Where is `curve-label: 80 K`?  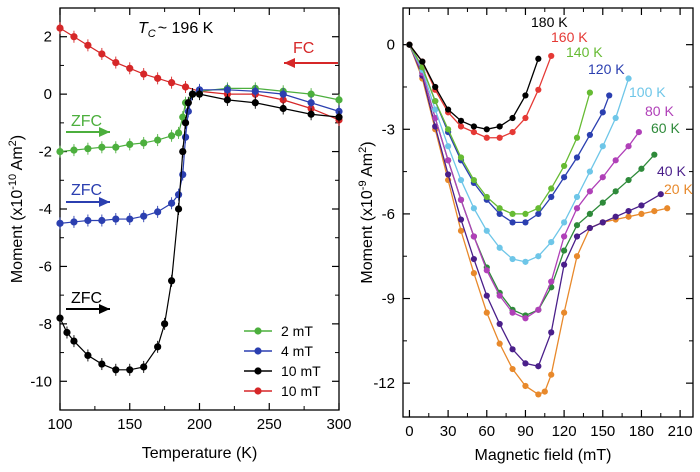
curve-label: 80 K is located at coordinates (659, 111).